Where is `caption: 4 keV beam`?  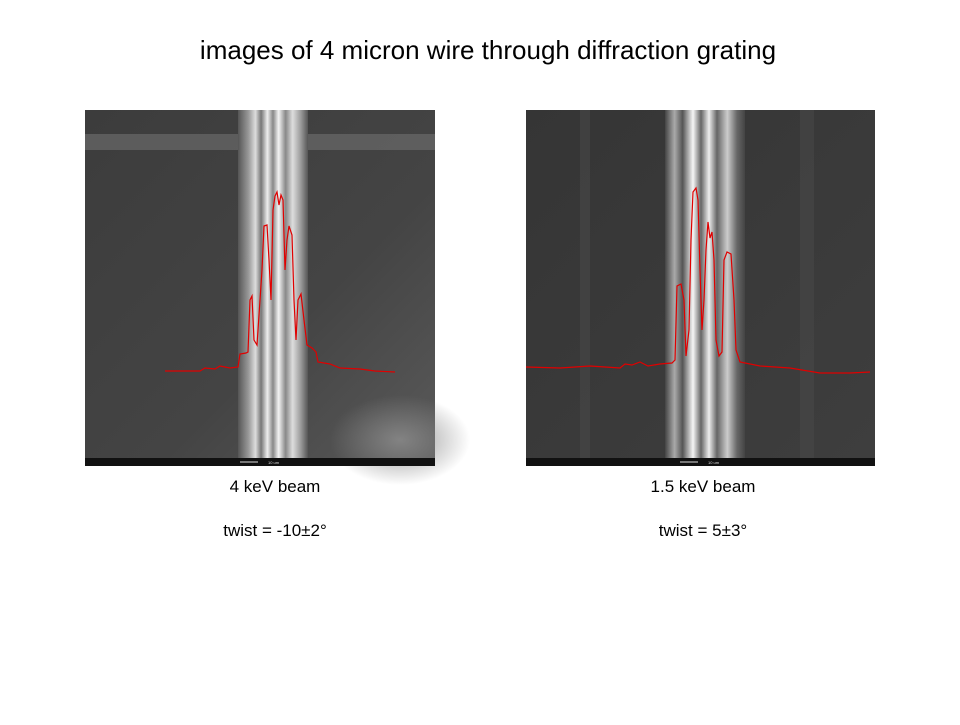 caption: 4 keV beam is located at coordinates (275, 486).